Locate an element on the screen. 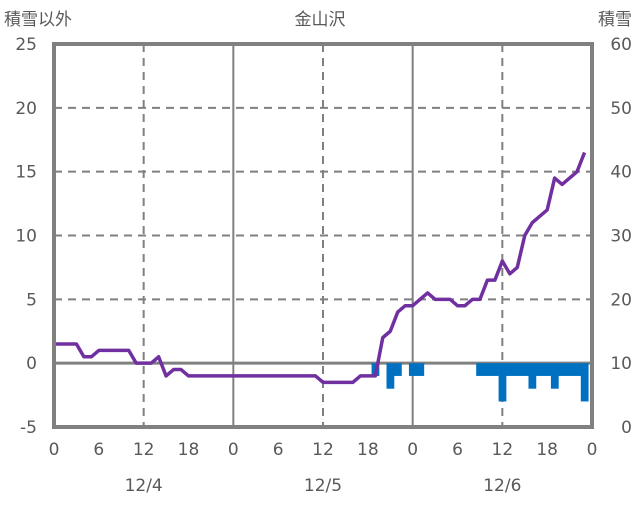 This screenshot has width=636, height=505. left-axis-title: 積雪以外 is located at coordinates (38, 20).